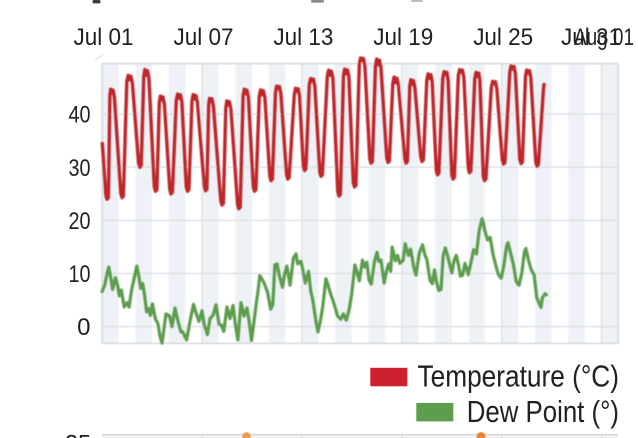 This screenshot has height=438, width=638. Describe the element at coordinates (78, 434) in the screenshot. I see `svg-text: 25` at that location.